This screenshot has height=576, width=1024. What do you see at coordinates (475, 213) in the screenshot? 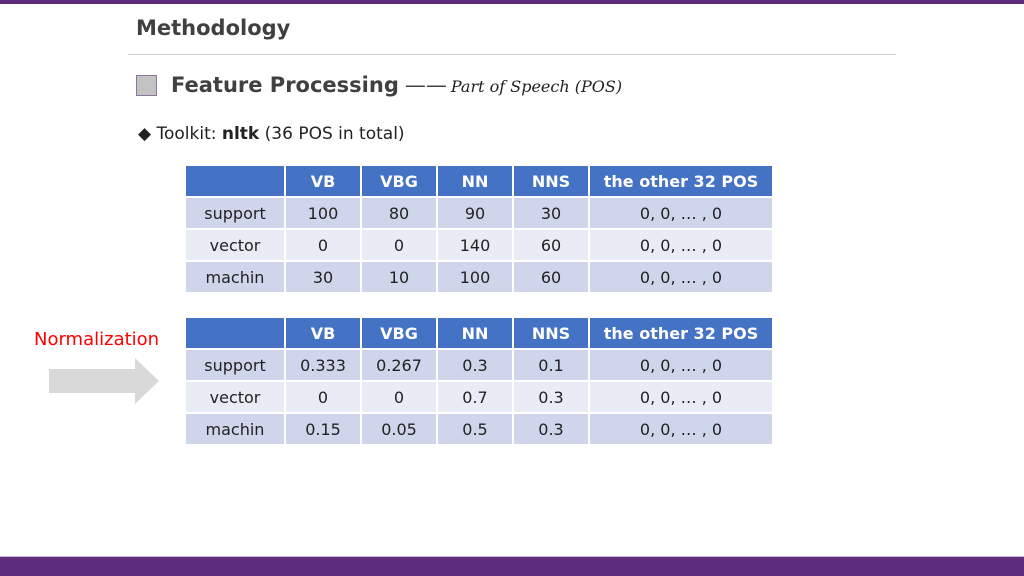
I see `table-cell: 90` at bounding box center [475, 213].